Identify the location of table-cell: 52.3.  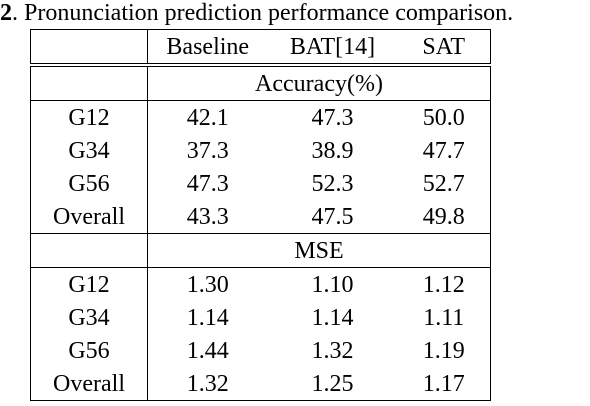
(332, 183).